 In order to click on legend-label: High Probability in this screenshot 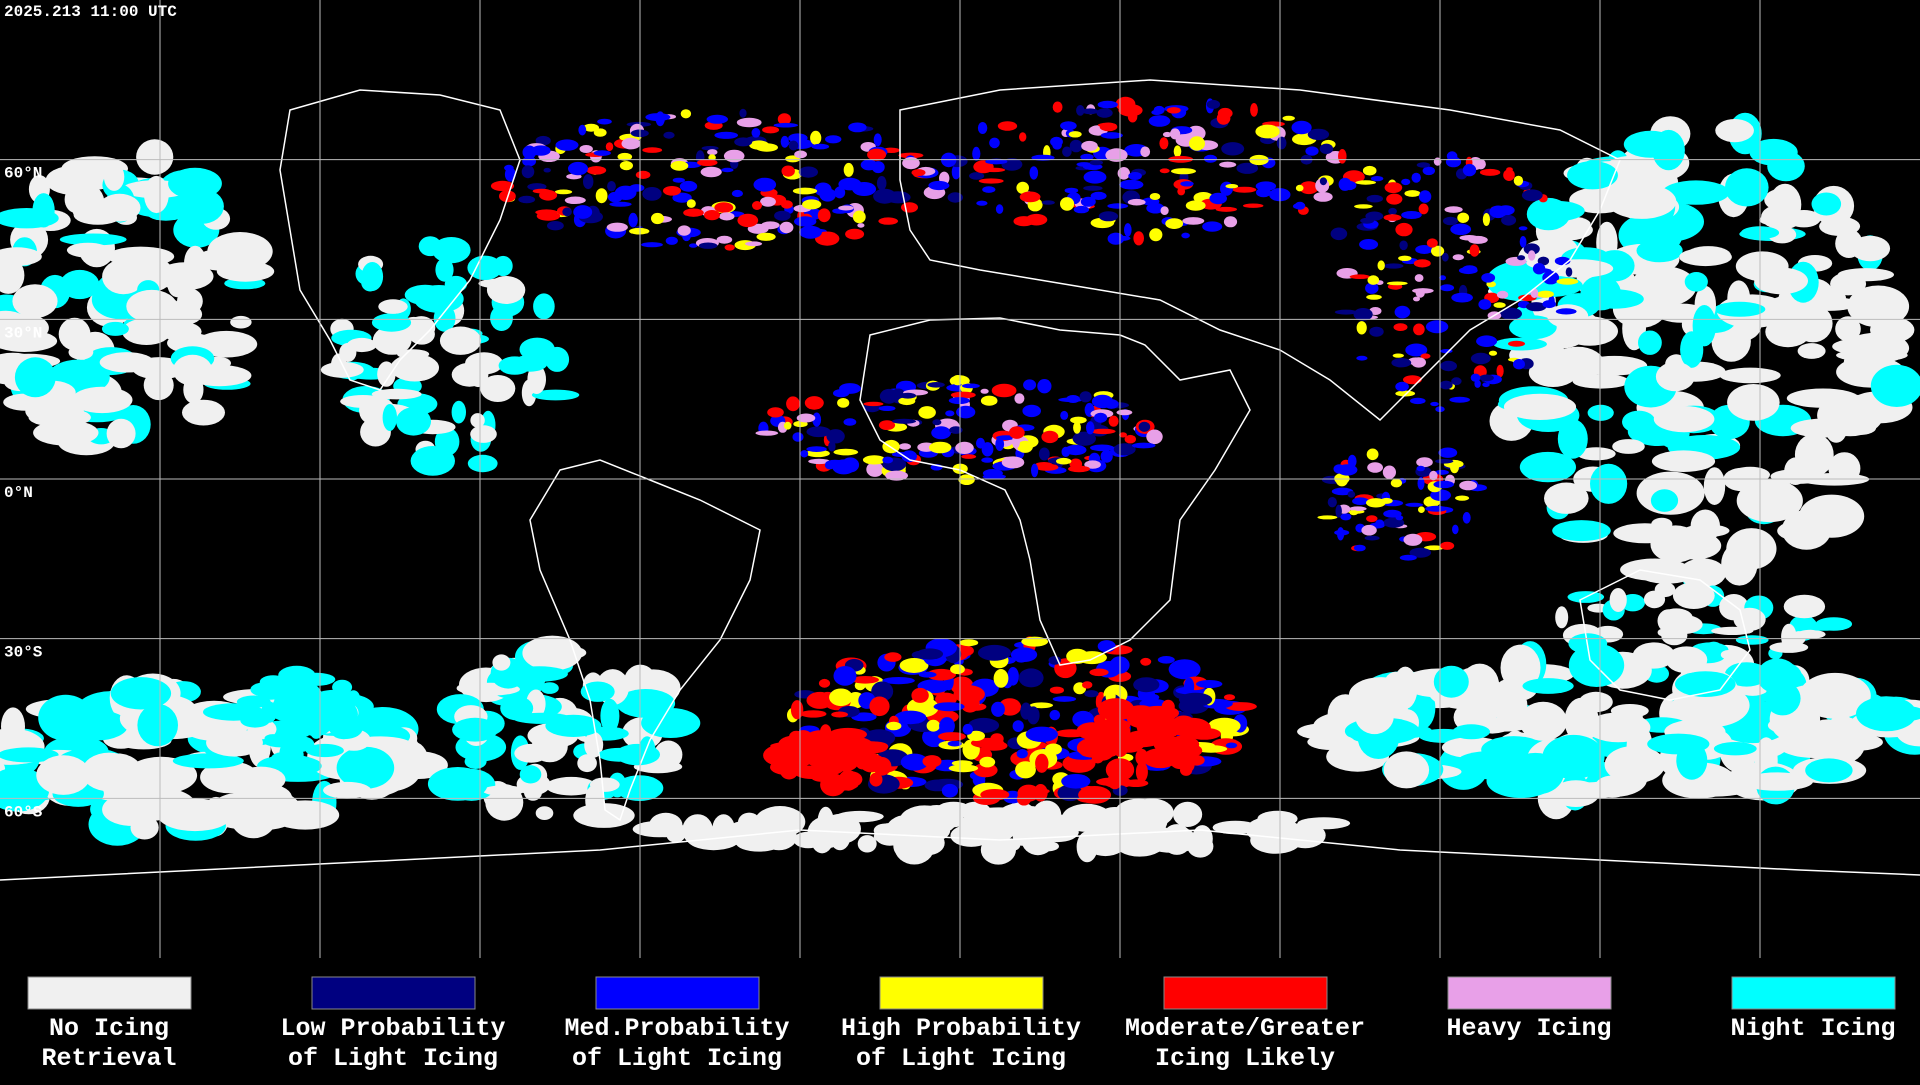, I will do `click(961, 1028)`.